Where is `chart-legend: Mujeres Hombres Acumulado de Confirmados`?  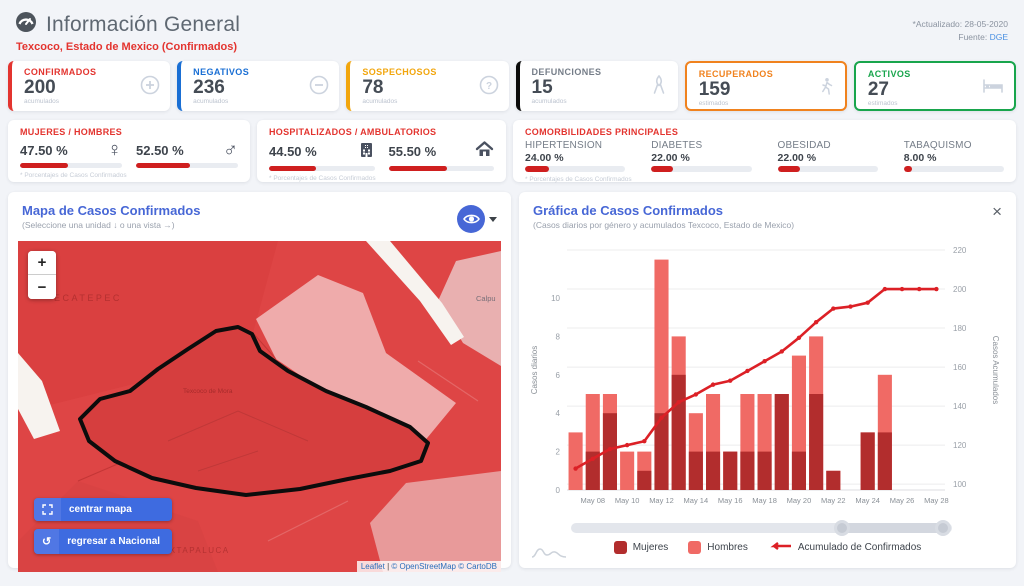 chart-legend: Mujeres Hombres Acumulado de Confirmados is located at coordinates (767, 547).